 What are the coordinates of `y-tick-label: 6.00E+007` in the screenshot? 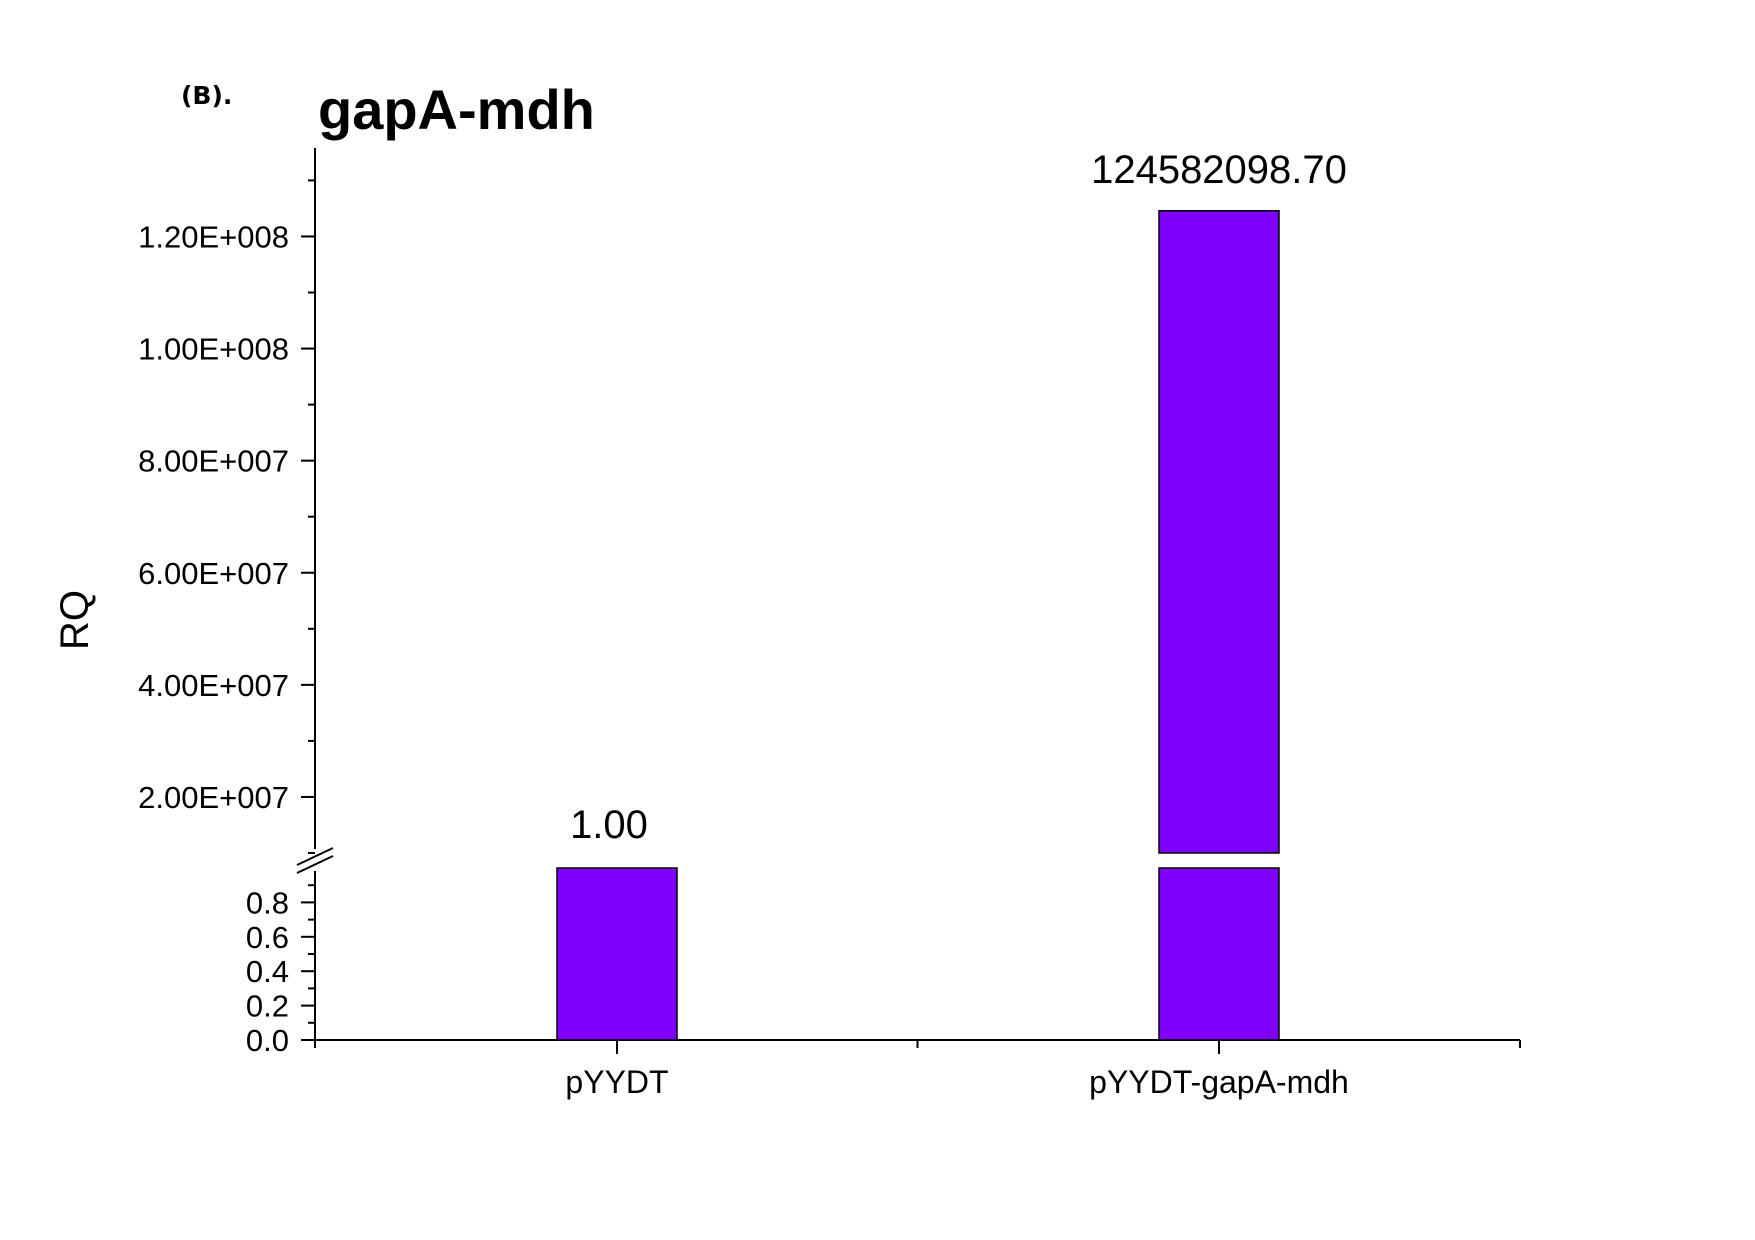 It's located at (213, 573).